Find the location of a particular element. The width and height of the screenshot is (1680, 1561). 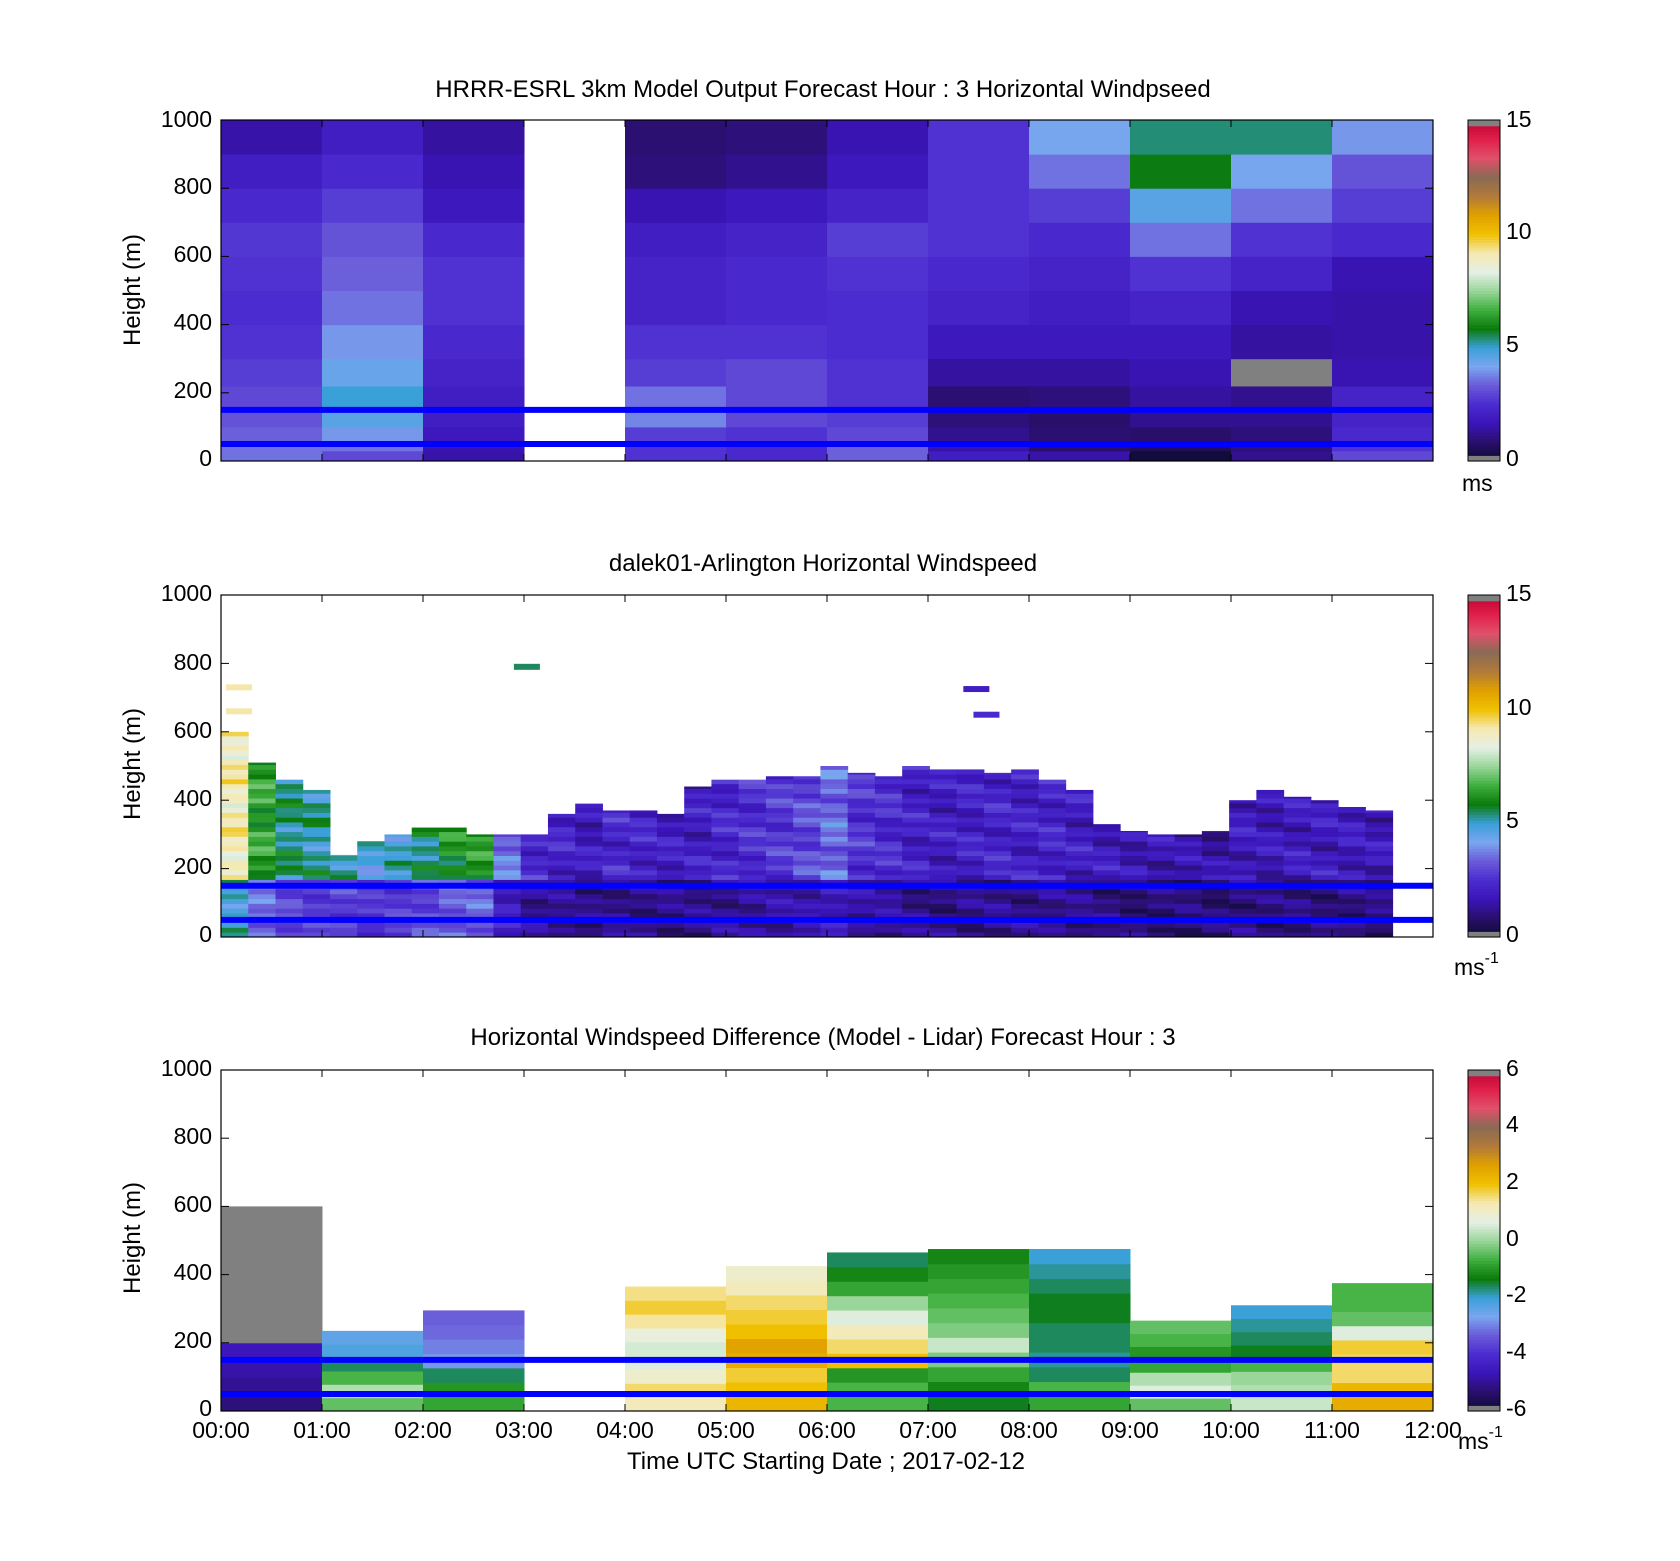

panel-model-colorbar-unit: ms is located at coordinates (1477, 483).